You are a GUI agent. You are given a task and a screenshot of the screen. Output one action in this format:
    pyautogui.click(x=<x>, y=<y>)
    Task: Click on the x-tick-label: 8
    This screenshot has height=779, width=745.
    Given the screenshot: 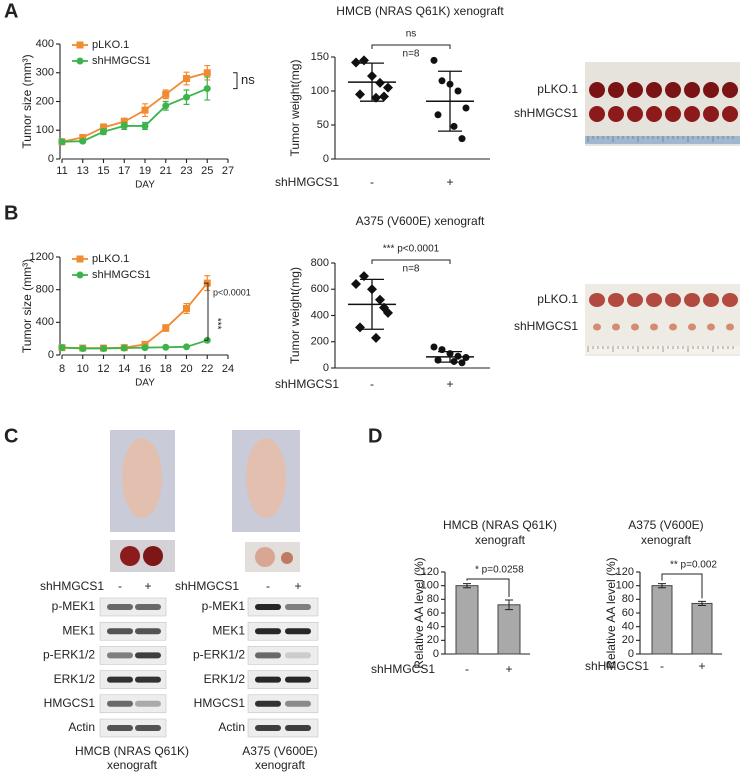 What is the action you would take?
    pyautogui.click(x=62, y=369)
    